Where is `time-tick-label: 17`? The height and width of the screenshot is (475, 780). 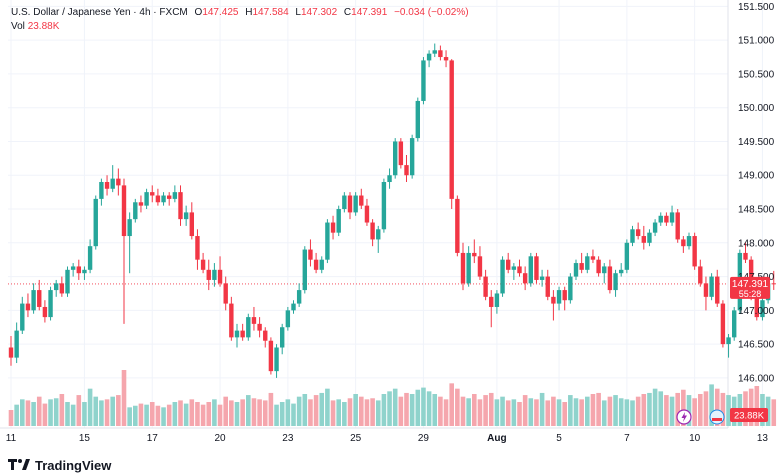 time-tick-label: 17 is located at coordinates (153, 438).